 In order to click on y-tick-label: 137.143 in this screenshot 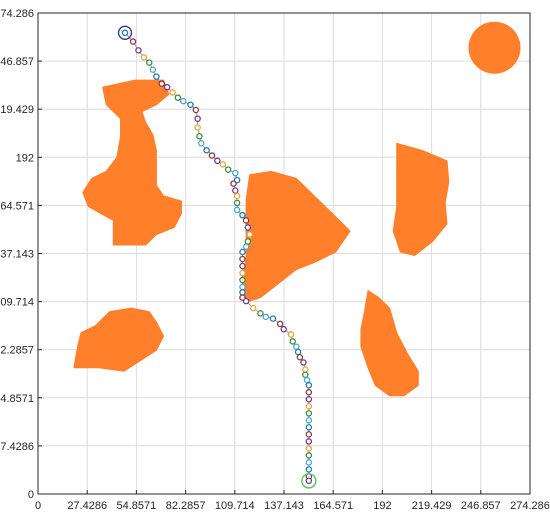, I will do `click(17, 255)`.